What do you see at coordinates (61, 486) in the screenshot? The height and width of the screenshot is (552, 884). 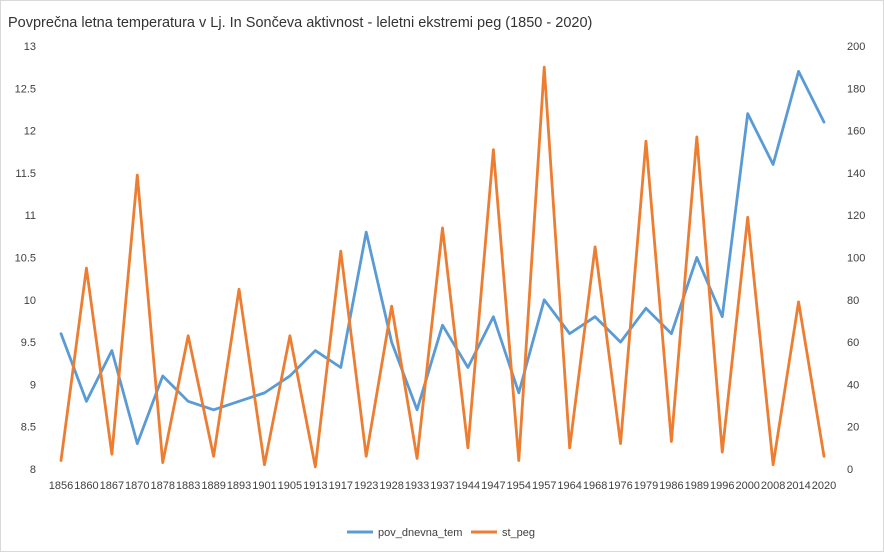 I see `x-tick-label: 1856` at bounding box center [61, 486].